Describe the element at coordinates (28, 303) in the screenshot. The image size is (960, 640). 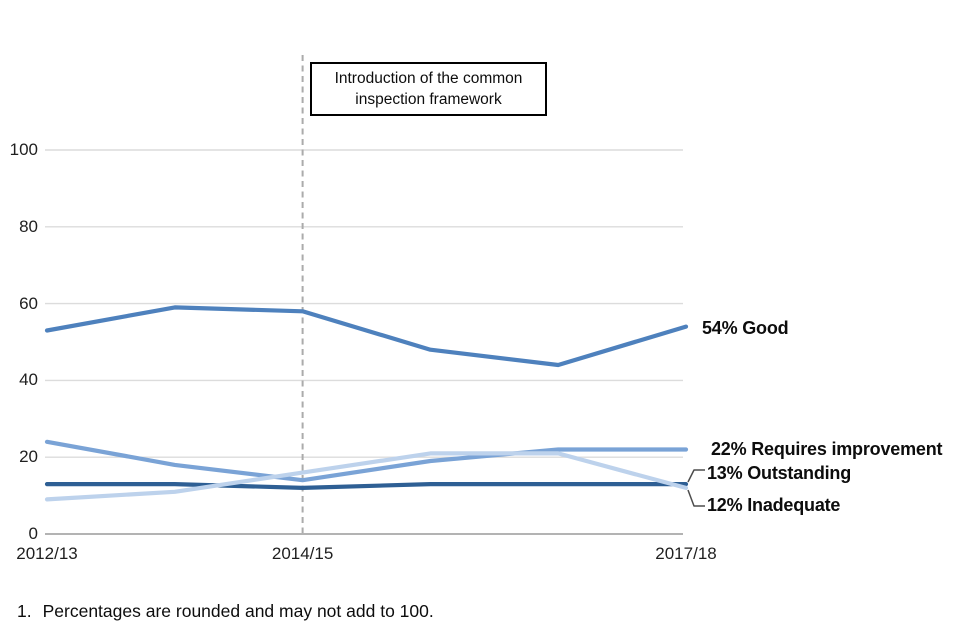
I see `y-axis-tick-label: 60` at that location.